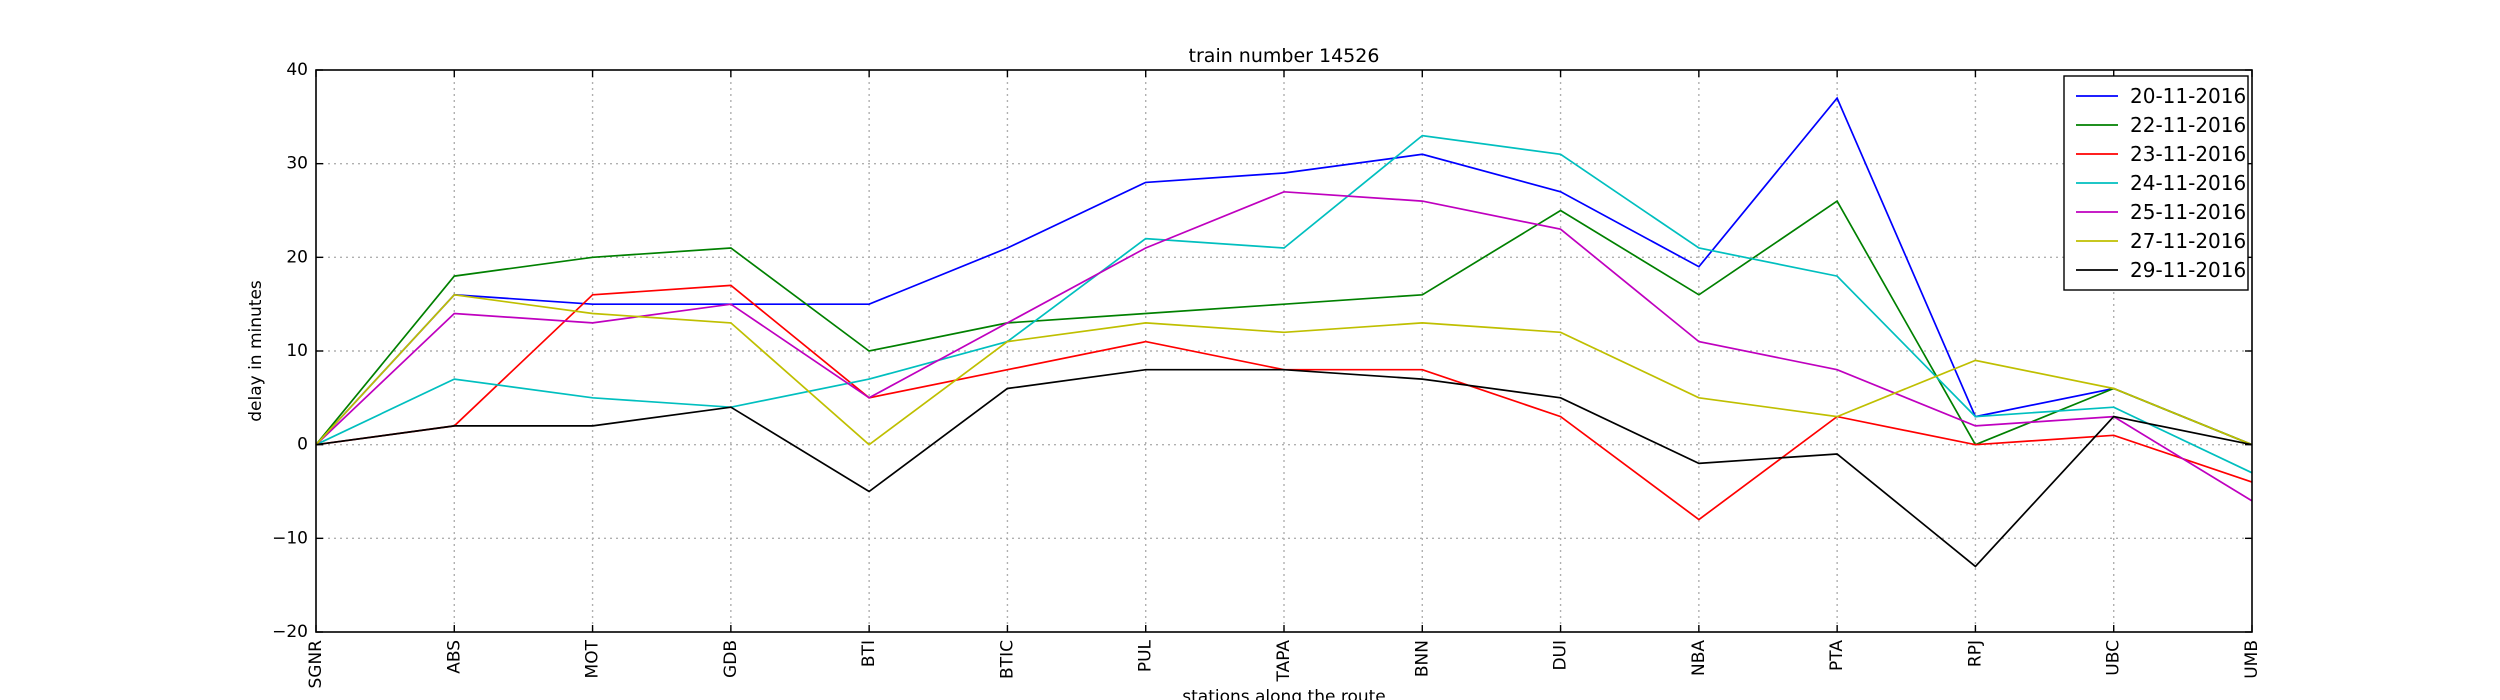 The height and width of the screenshot is (700, 2500). I want to click on y-axis-label: delay in minutes, so click(256, 351).